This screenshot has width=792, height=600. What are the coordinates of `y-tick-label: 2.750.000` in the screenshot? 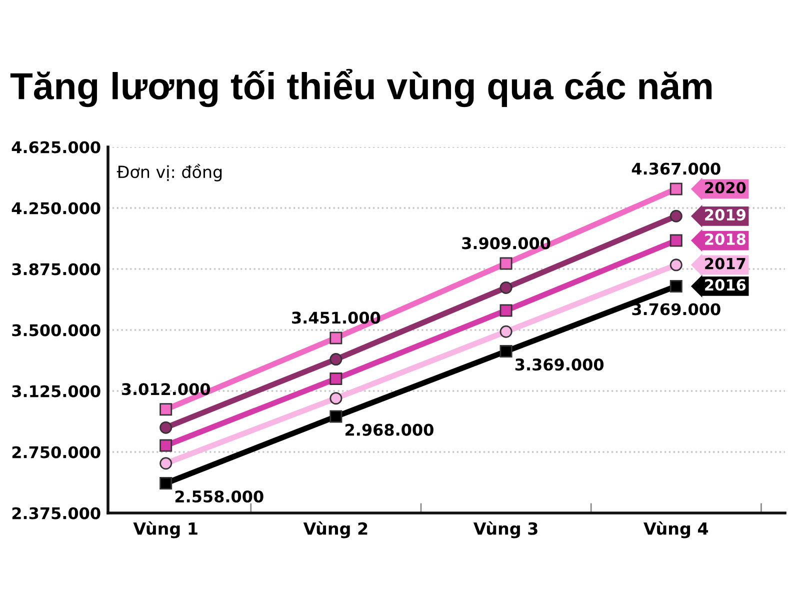 It's located at (56, 452).